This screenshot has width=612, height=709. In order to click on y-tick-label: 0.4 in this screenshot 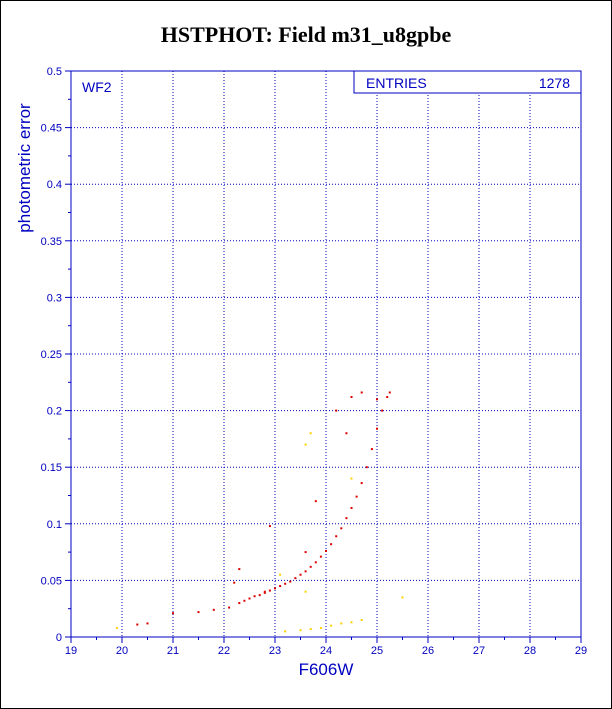, I will do `click(54, 185)`.